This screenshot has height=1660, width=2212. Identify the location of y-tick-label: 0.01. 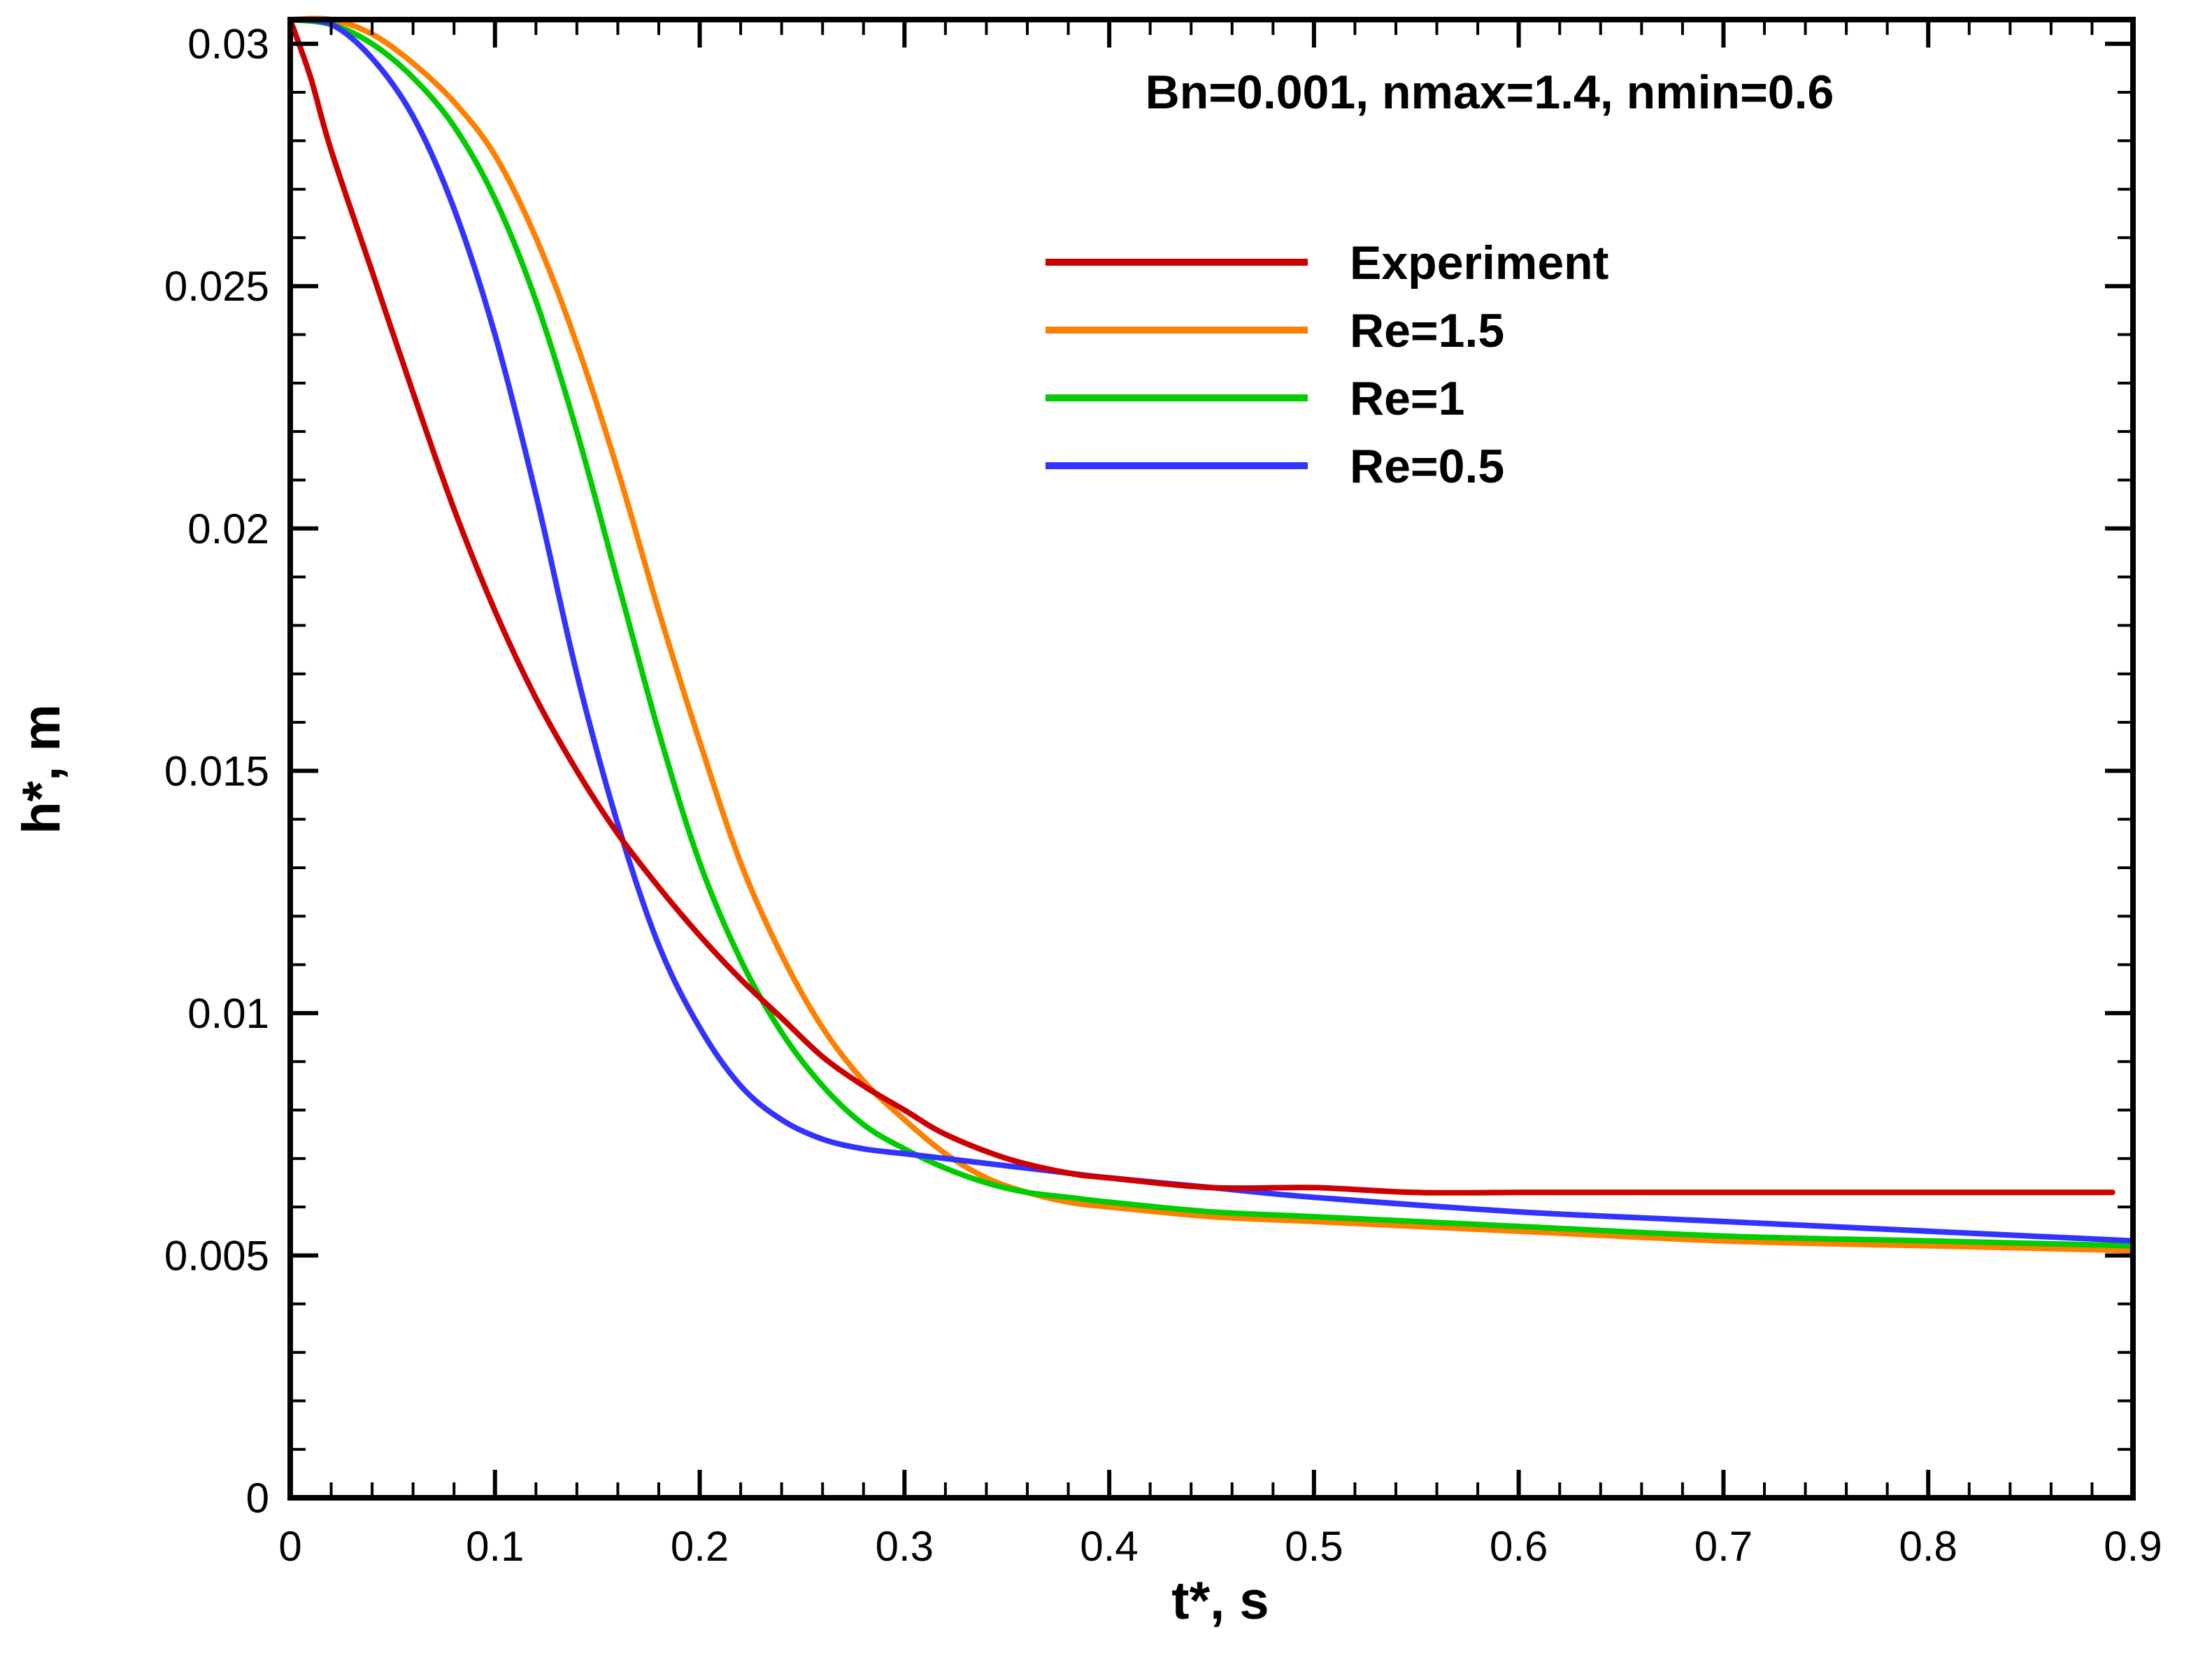
(228, 1013).